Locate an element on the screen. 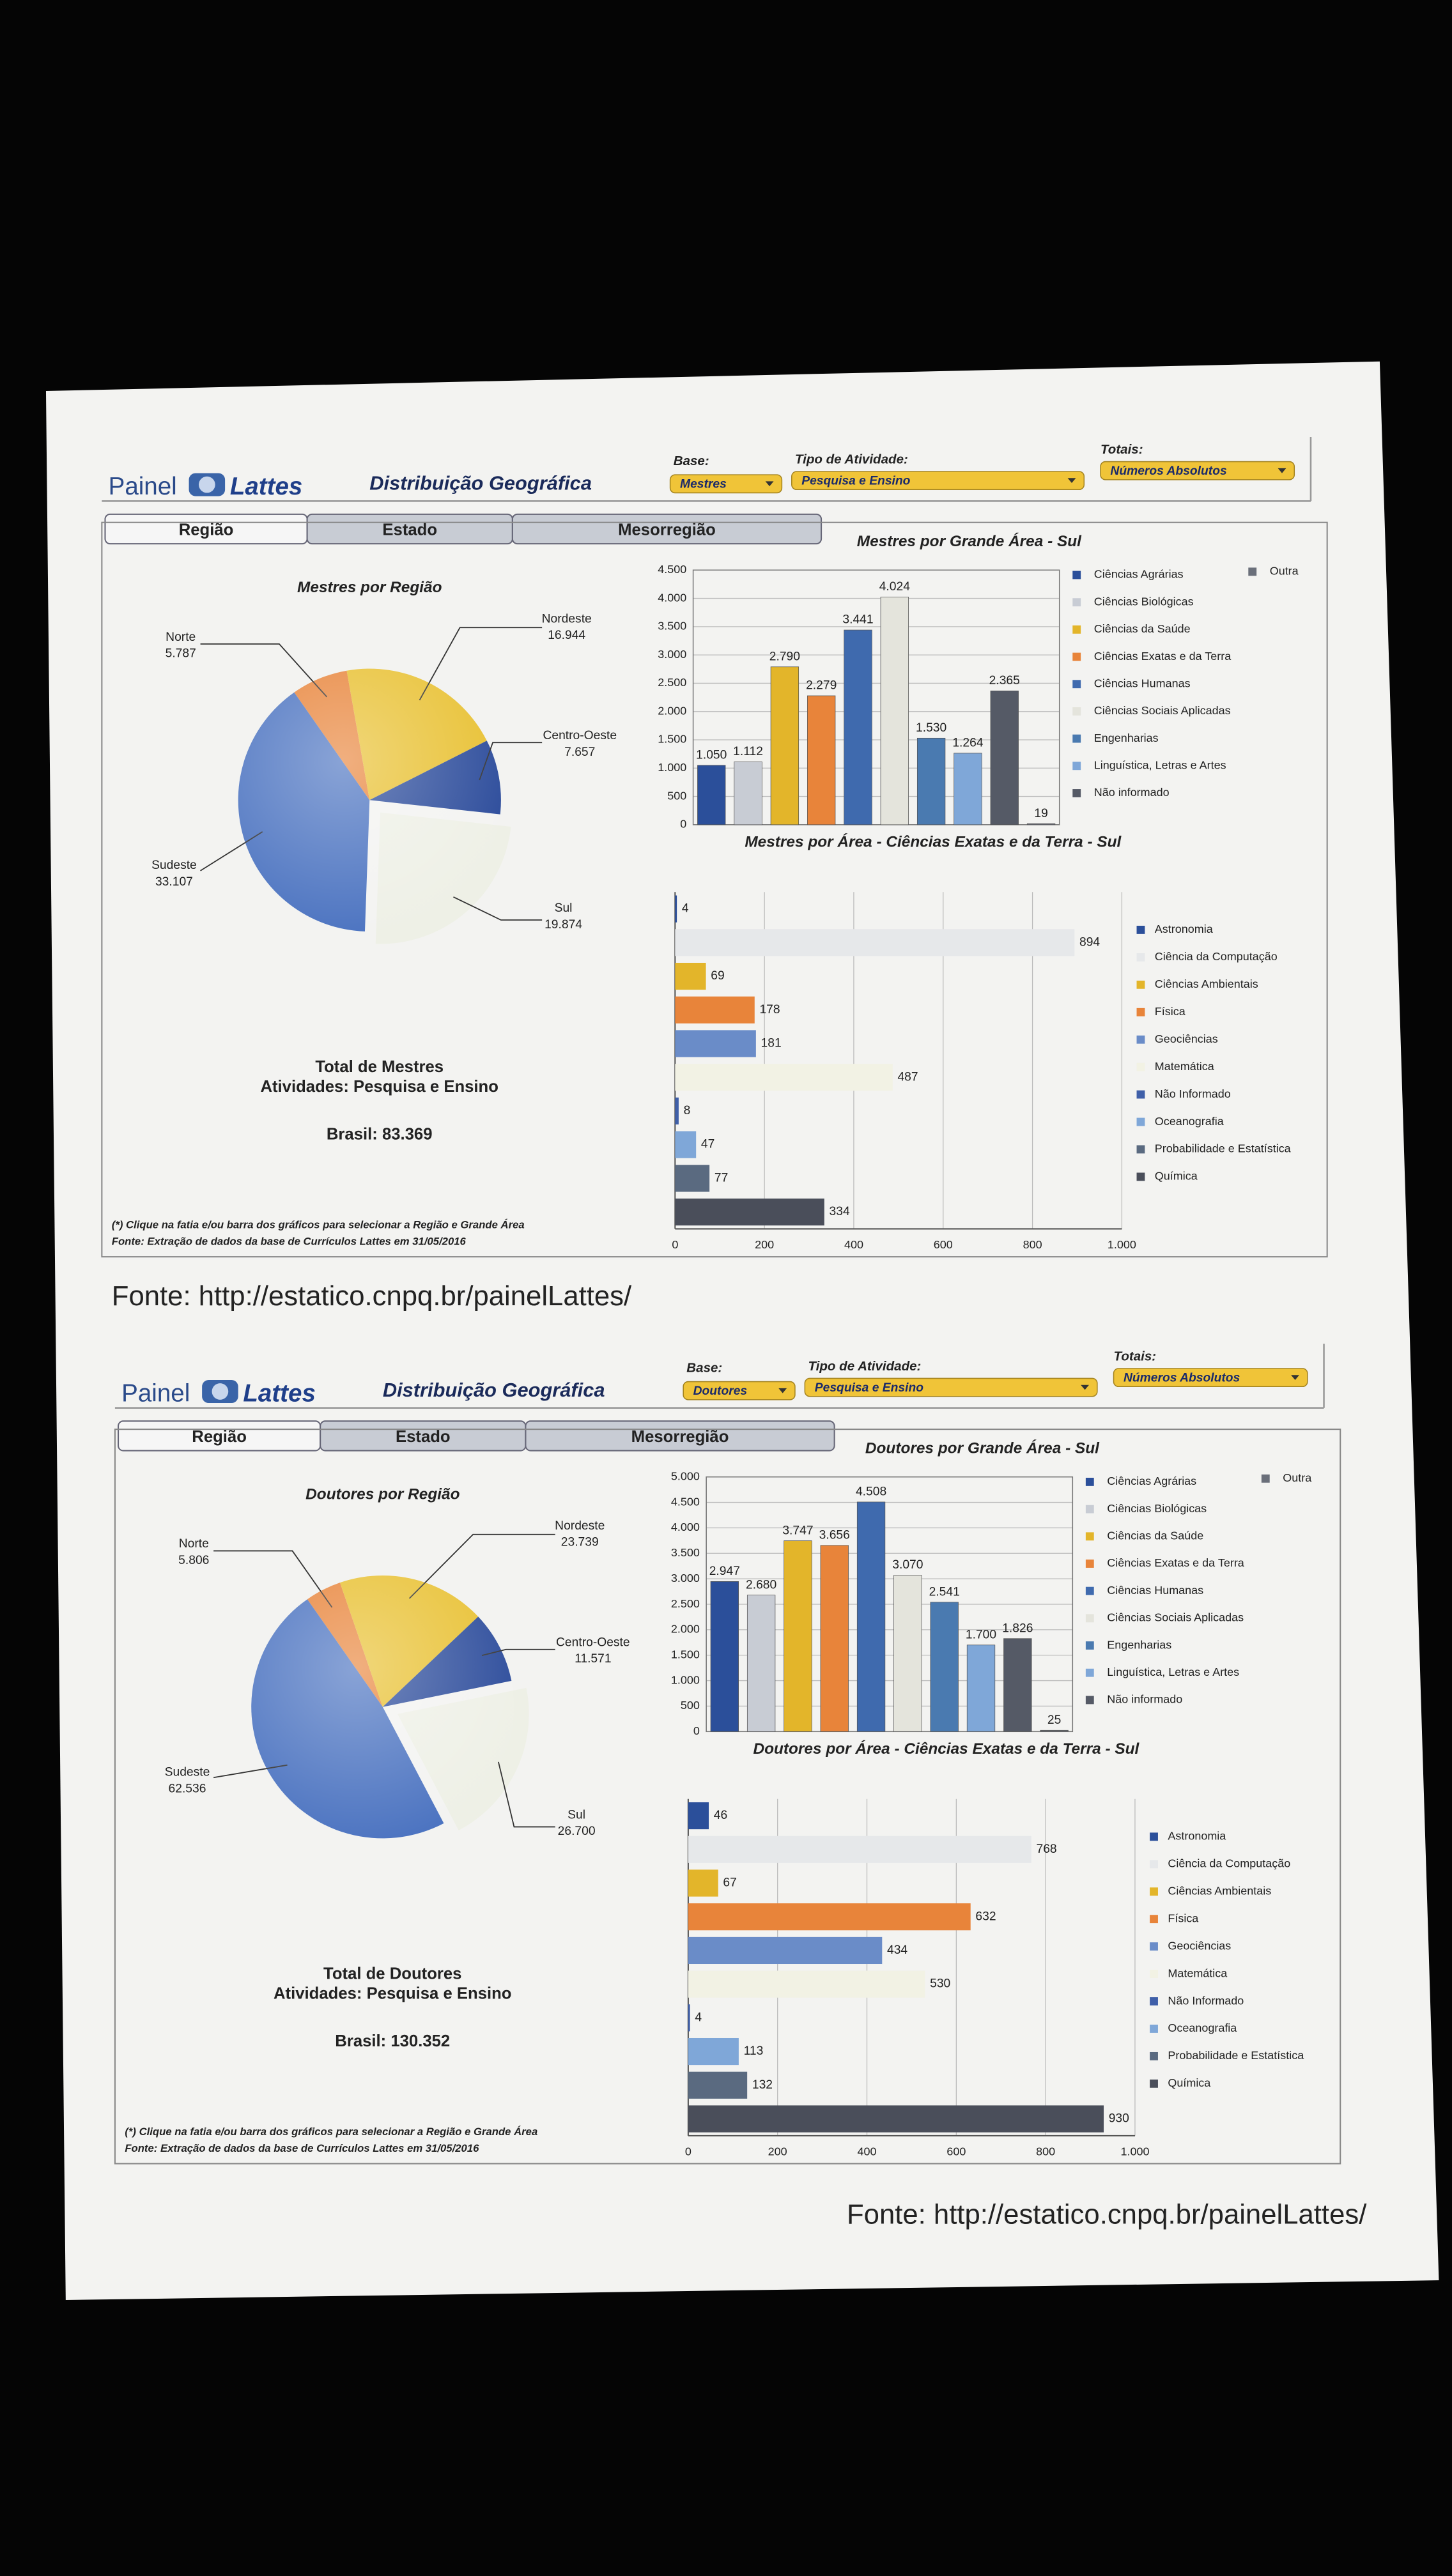 The width and height of the screenshot is (1452, 2576). y-tick-label: 3.500 is located at coordinates (672, 626).